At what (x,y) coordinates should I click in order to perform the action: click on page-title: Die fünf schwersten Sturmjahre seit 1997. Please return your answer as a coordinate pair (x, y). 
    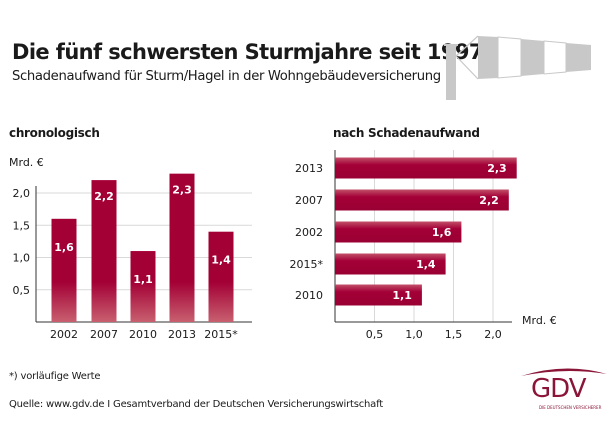
    Looking at the image, I should click on (248, 52).